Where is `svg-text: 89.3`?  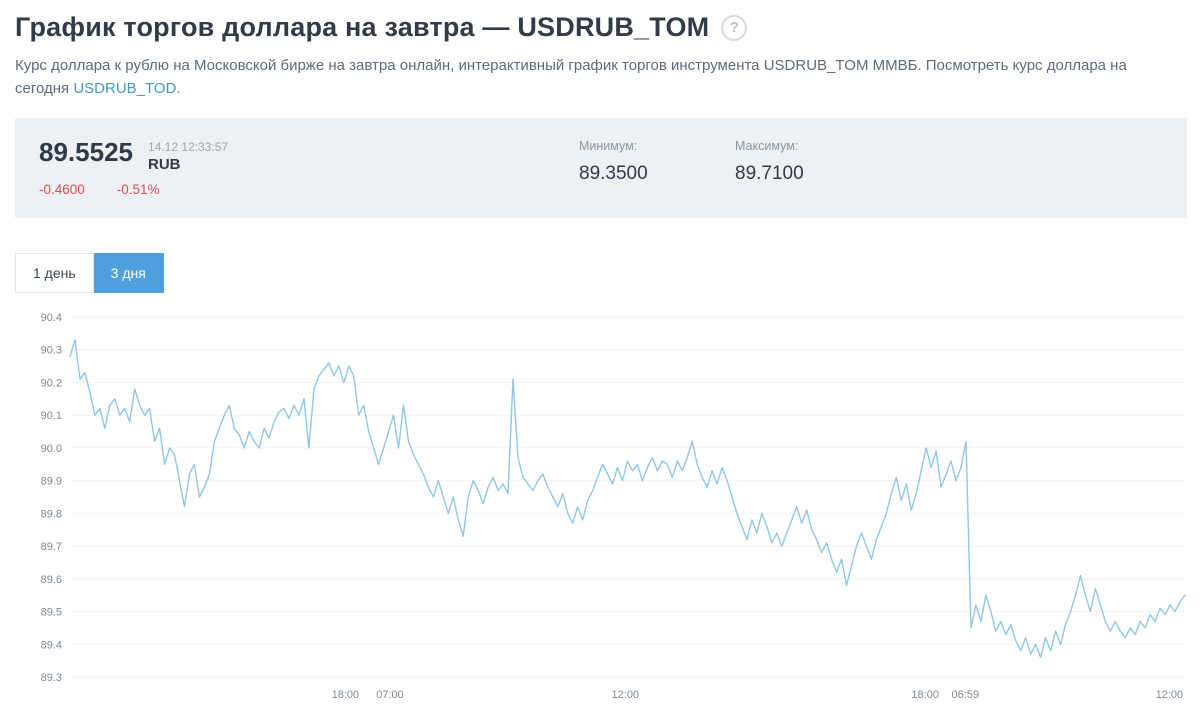 svg-text: 89.3 is located at coordinates (51, 678).